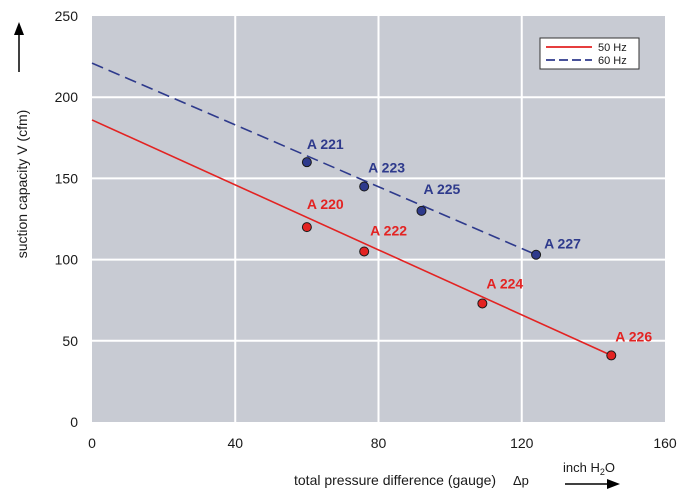 The width and height of the screenshot is (697, 495). I want to click on x-axis-unit: inch H2O, so click(589, 468).